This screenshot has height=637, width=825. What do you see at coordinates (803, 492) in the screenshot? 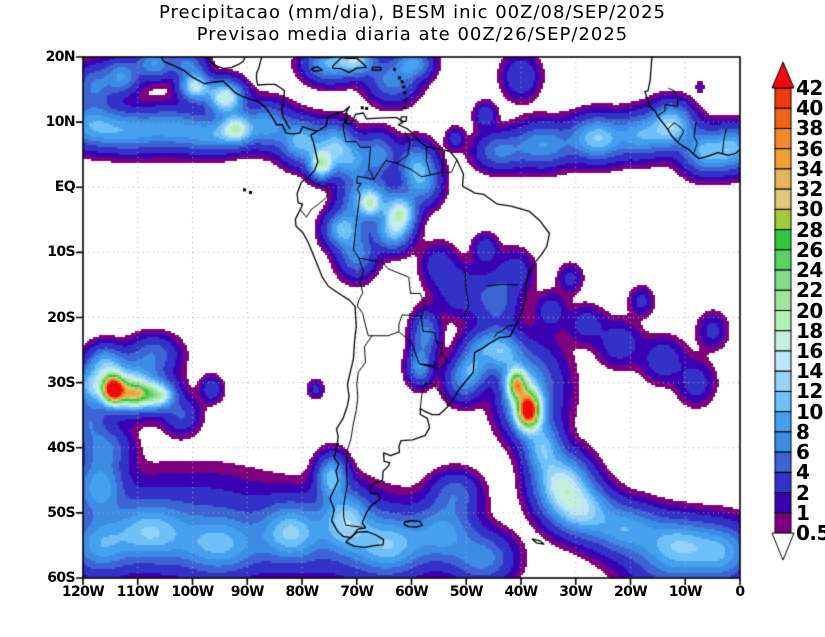
I see `colorbar-tick-label: 2` at bounding box center [803, 492].